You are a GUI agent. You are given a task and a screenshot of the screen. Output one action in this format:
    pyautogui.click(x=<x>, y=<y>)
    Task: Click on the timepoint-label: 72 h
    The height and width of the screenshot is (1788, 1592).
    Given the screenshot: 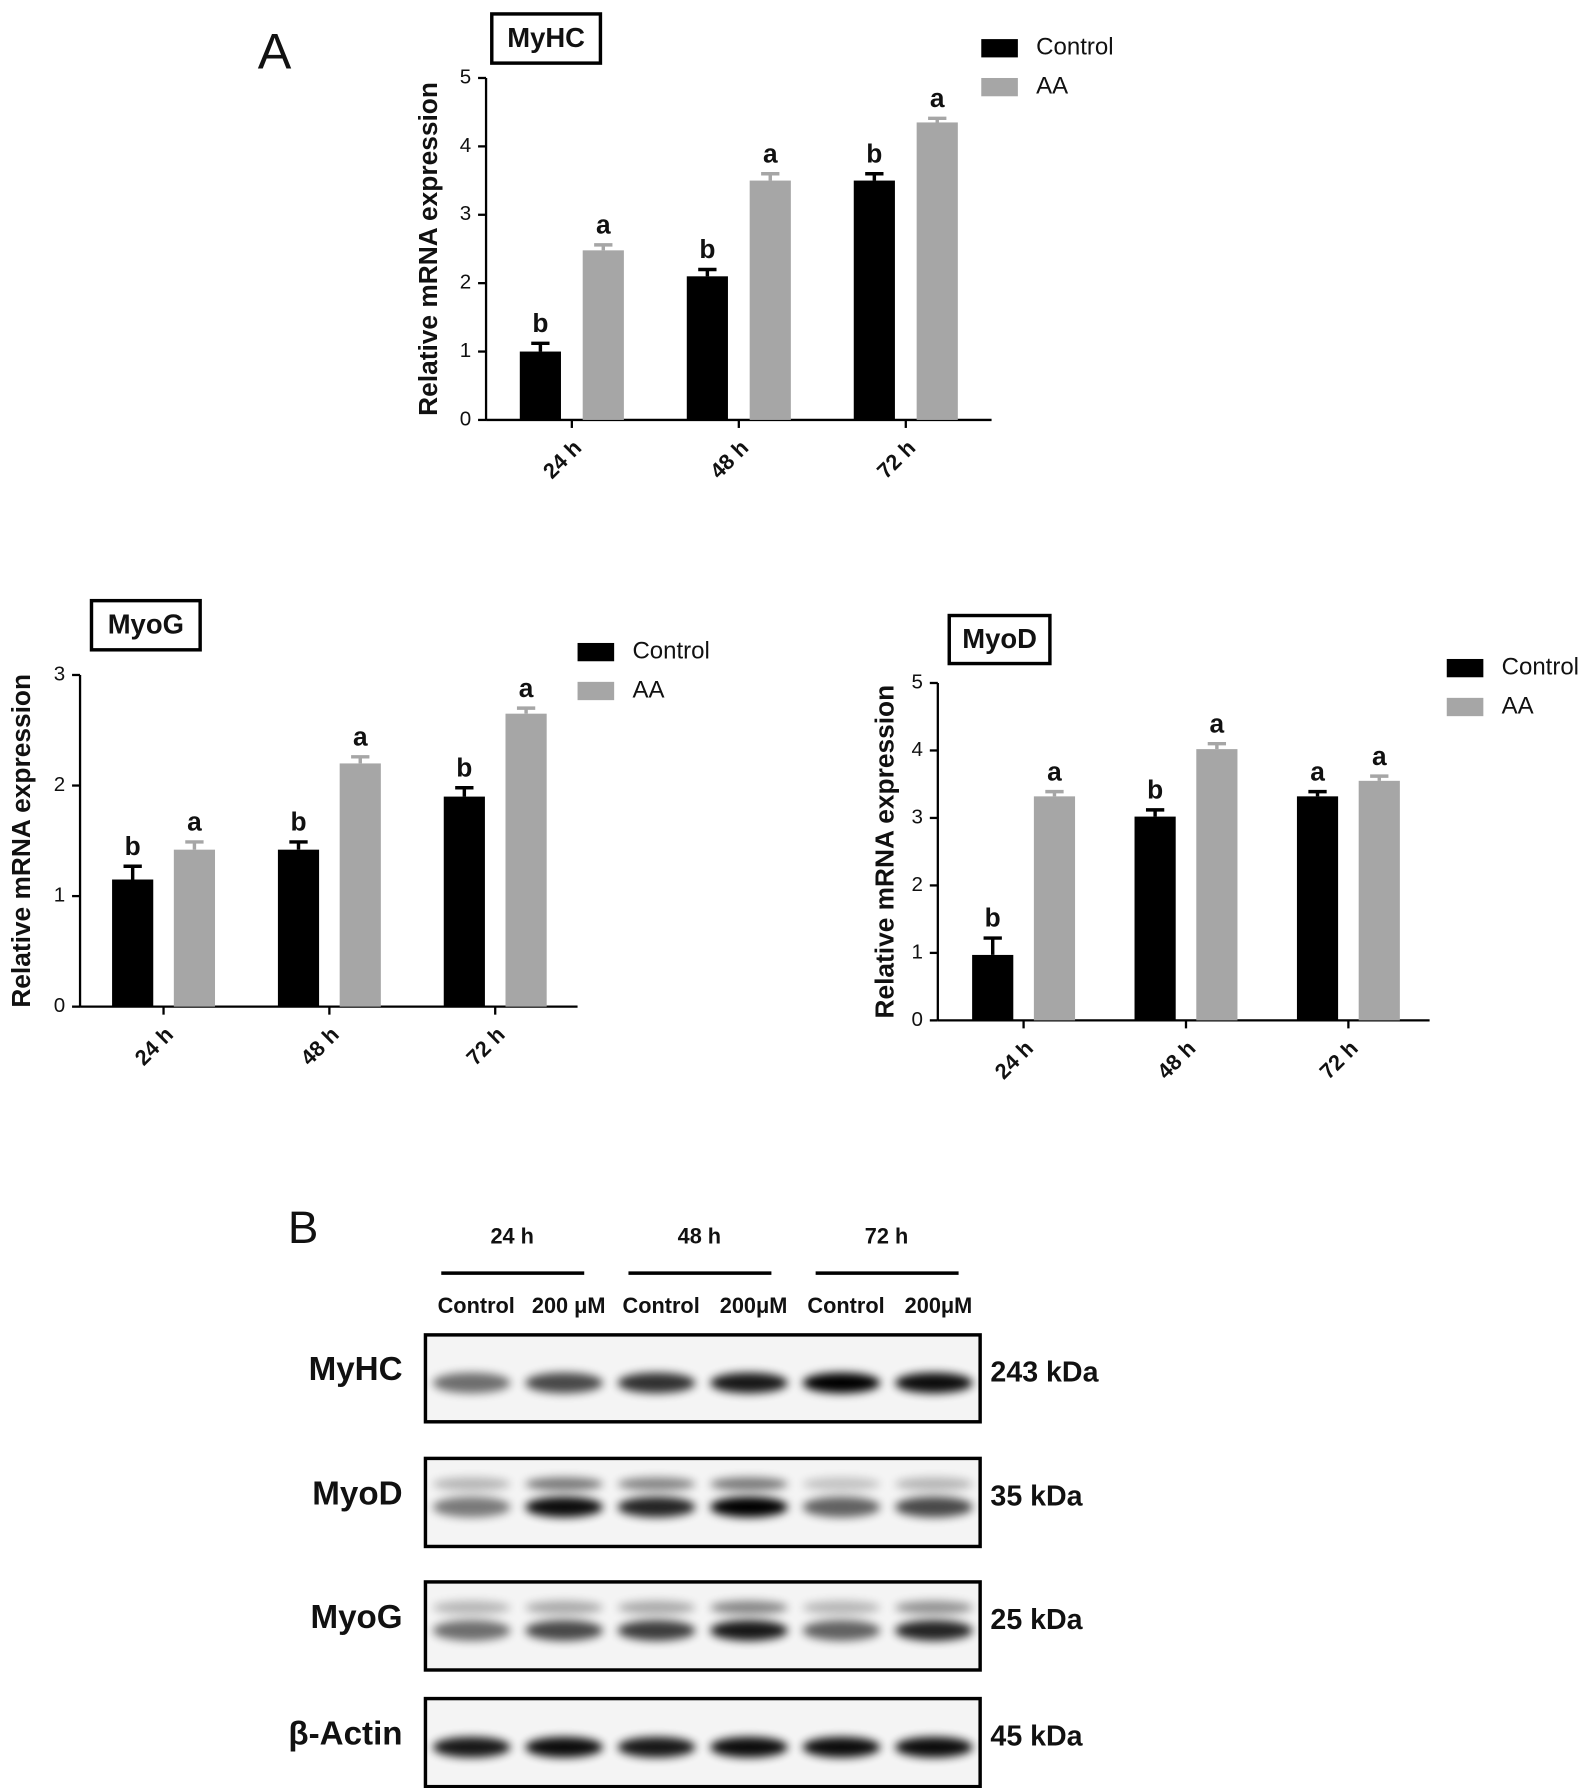 What is the action you would take?
    pyautogui.click(x=886, y=1235)
    